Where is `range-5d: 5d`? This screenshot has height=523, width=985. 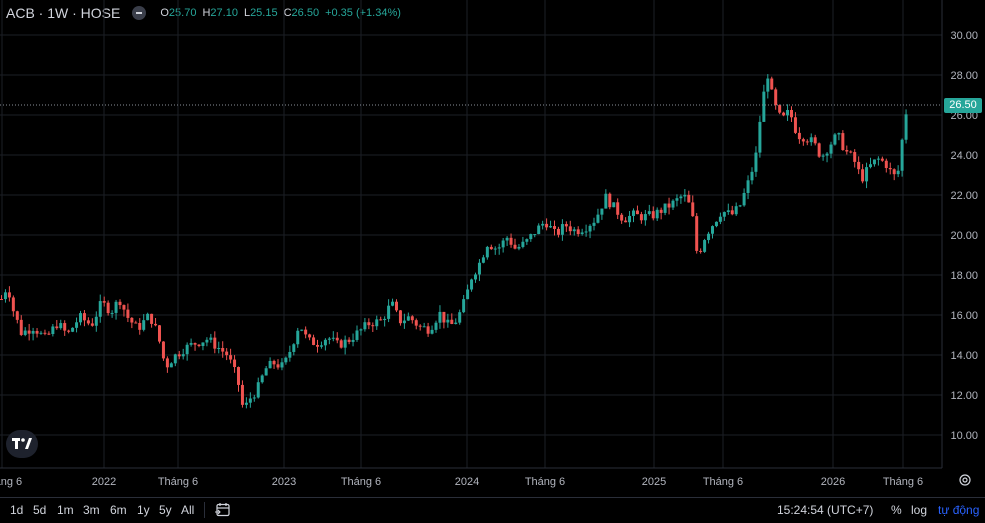
range-5d: 5d is located at coordinates (40, 510).